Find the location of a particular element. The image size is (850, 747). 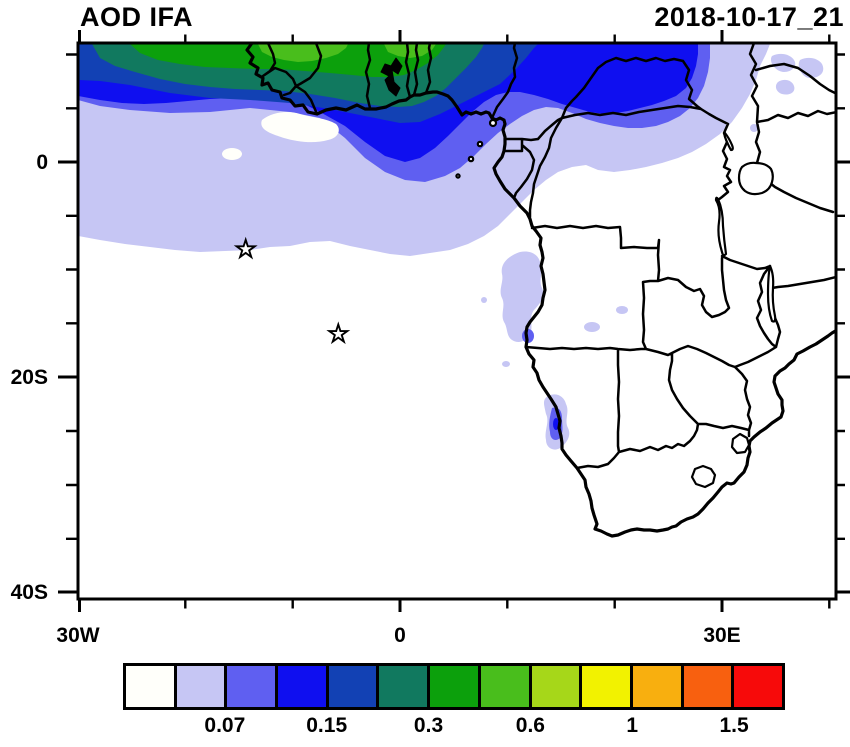

colorbar-label: 0.07 is located at coordinates (225, 725).